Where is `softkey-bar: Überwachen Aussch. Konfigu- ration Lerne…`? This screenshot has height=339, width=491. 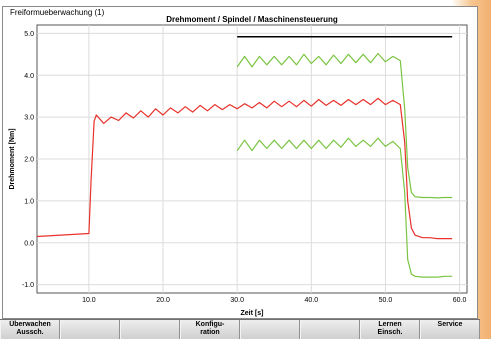 softkey-bar: Überwachen Aussch. Konfigu- ration Lerne… is located at coordinates (240, 329).